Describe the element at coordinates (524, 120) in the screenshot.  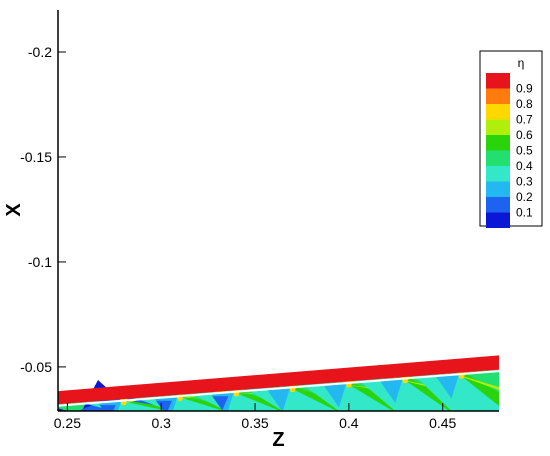
I see `legend-label: 0.7` at that location.